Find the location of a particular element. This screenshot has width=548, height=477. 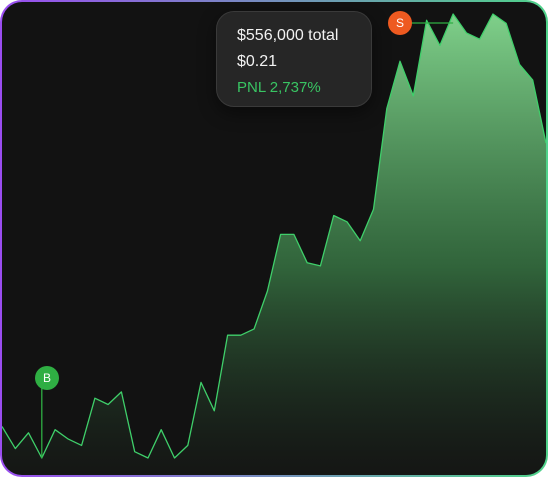

tooltip-price: $0.21 is located at coordinates (257, 61).